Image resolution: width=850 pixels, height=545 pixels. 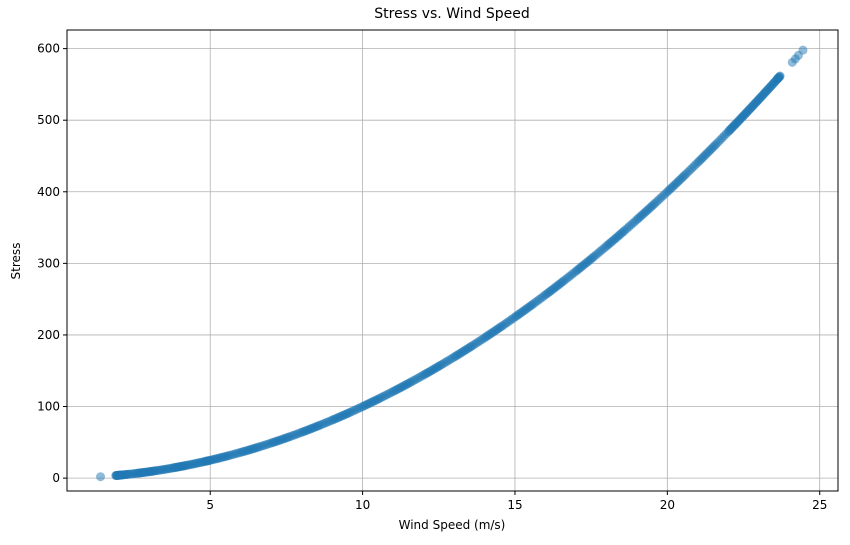 I want to click on y-tick-label: 300, so click(x=48, y=263).